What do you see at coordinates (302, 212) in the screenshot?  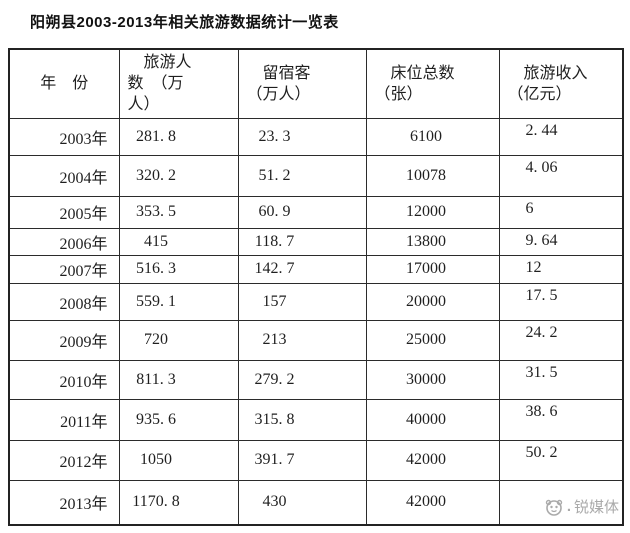 I see `cell-overnight-guests: 60. 9` at bounding box center [302, 212].